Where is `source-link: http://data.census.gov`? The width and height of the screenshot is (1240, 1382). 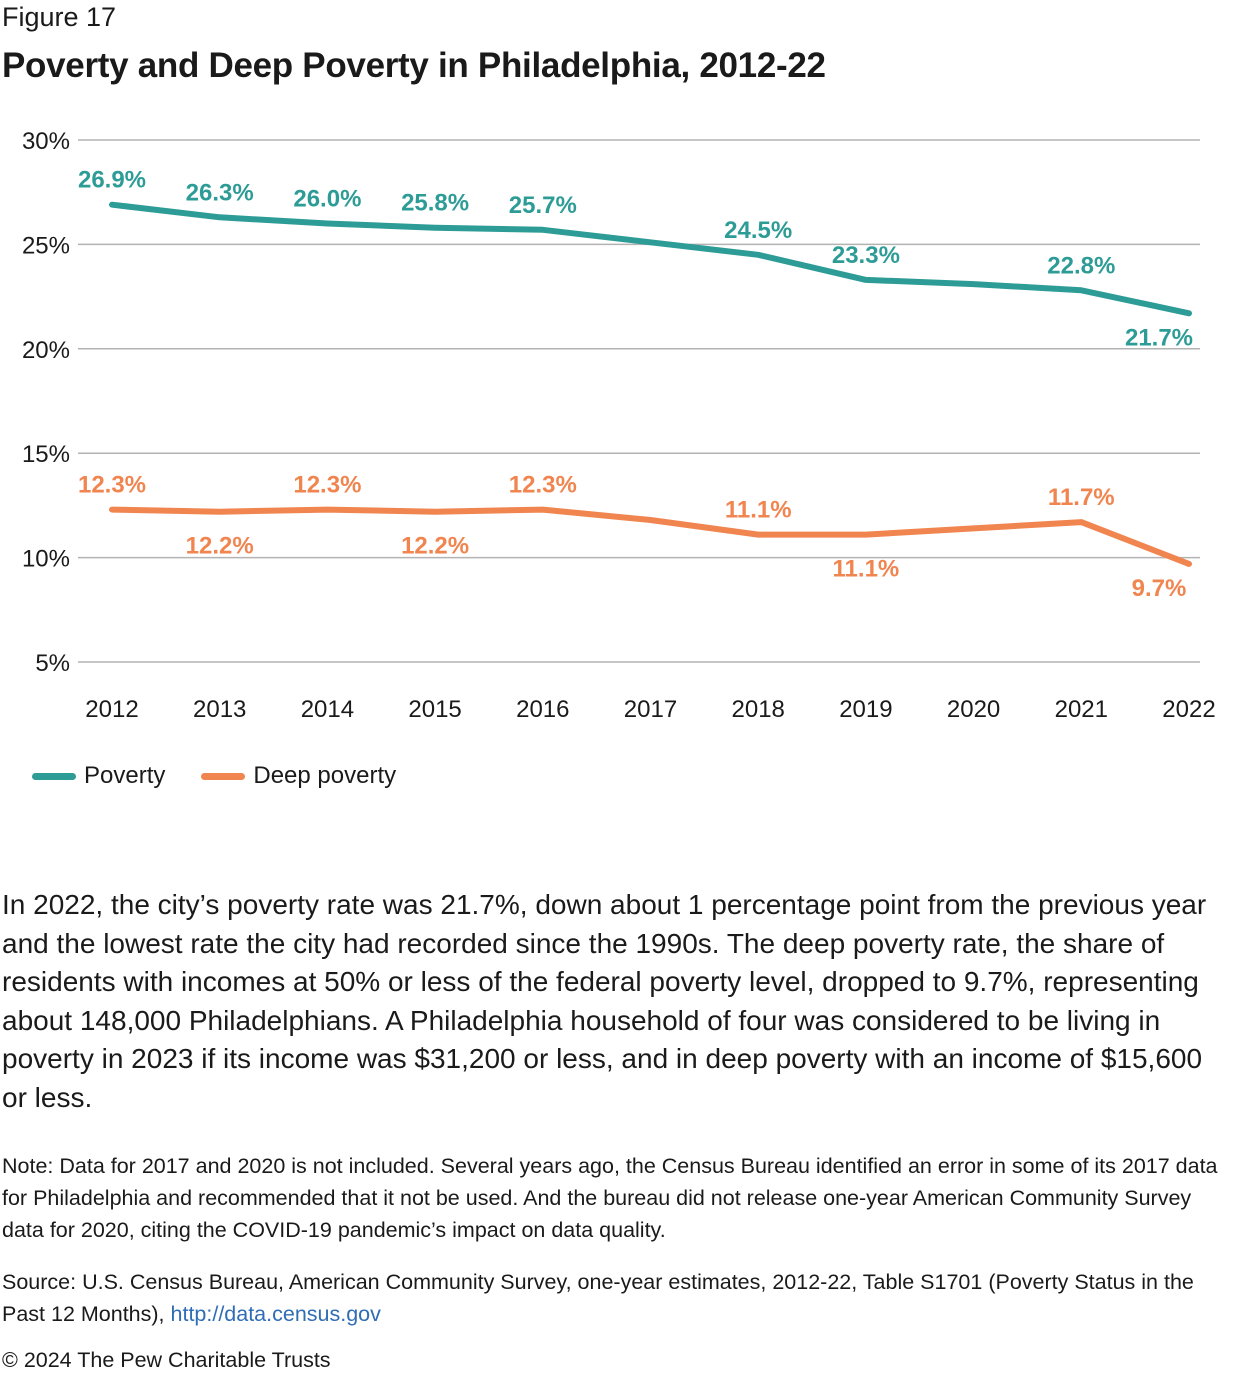
source-link: http://data.census.gov is located at coordinates (275, 1314).